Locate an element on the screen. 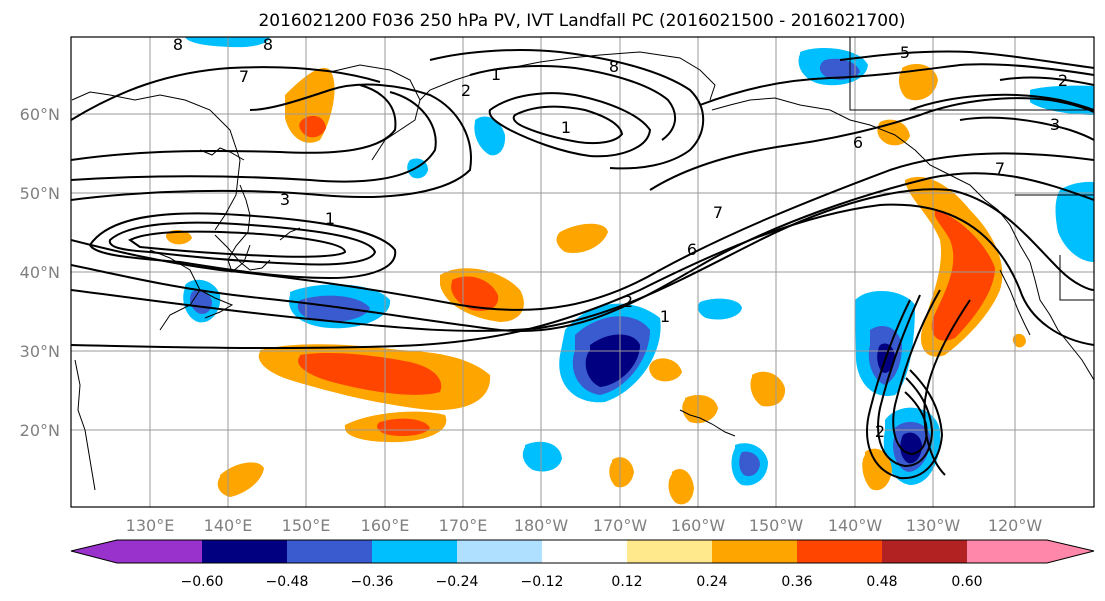  lat-label-30n: 30°N is located at coordinates (40, 351).